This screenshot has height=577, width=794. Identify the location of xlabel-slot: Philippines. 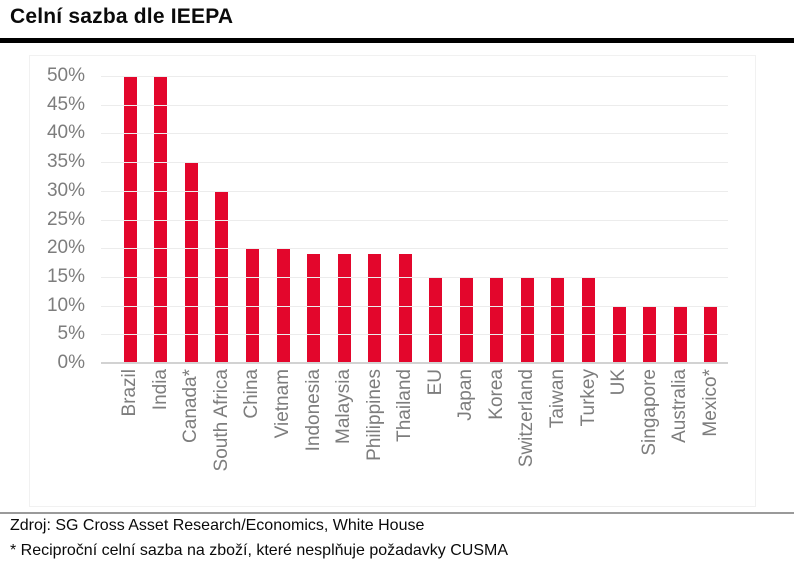
(374, 437).